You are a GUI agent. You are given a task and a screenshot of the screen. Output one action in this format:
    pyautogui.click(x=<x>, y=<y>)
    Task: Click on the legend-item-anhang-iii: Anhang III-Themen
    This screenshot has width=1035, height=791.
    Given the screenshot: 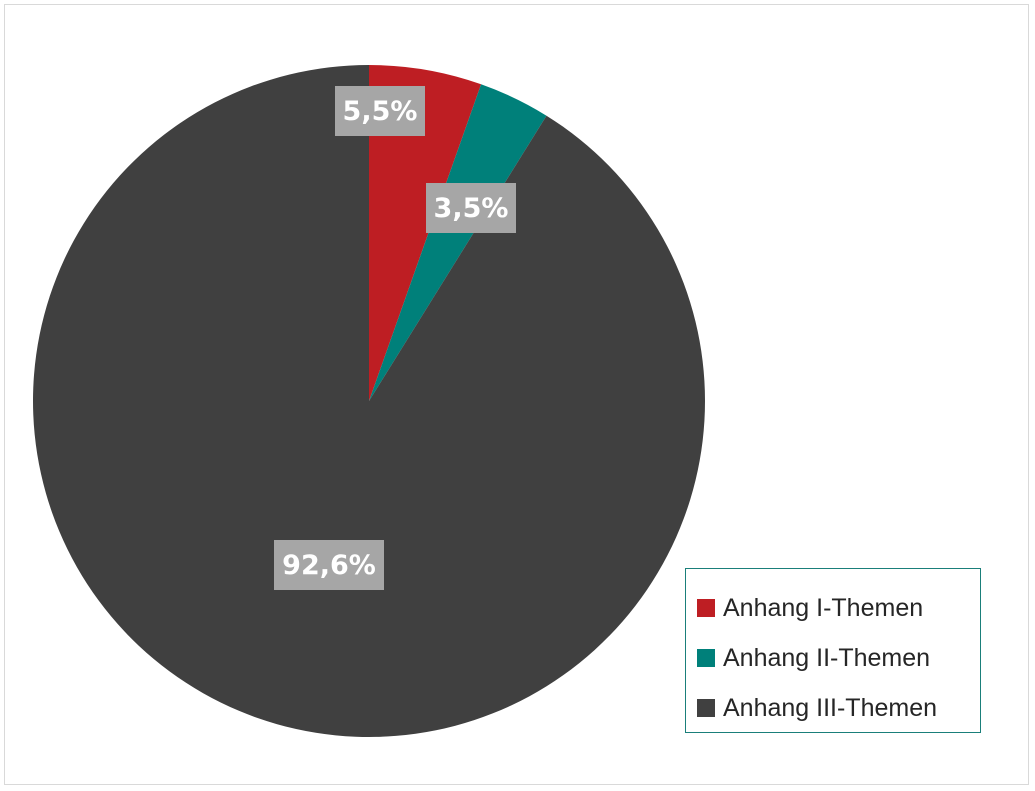 What is the action you would take?
    pyautogui.click(x=833, y=708)
    